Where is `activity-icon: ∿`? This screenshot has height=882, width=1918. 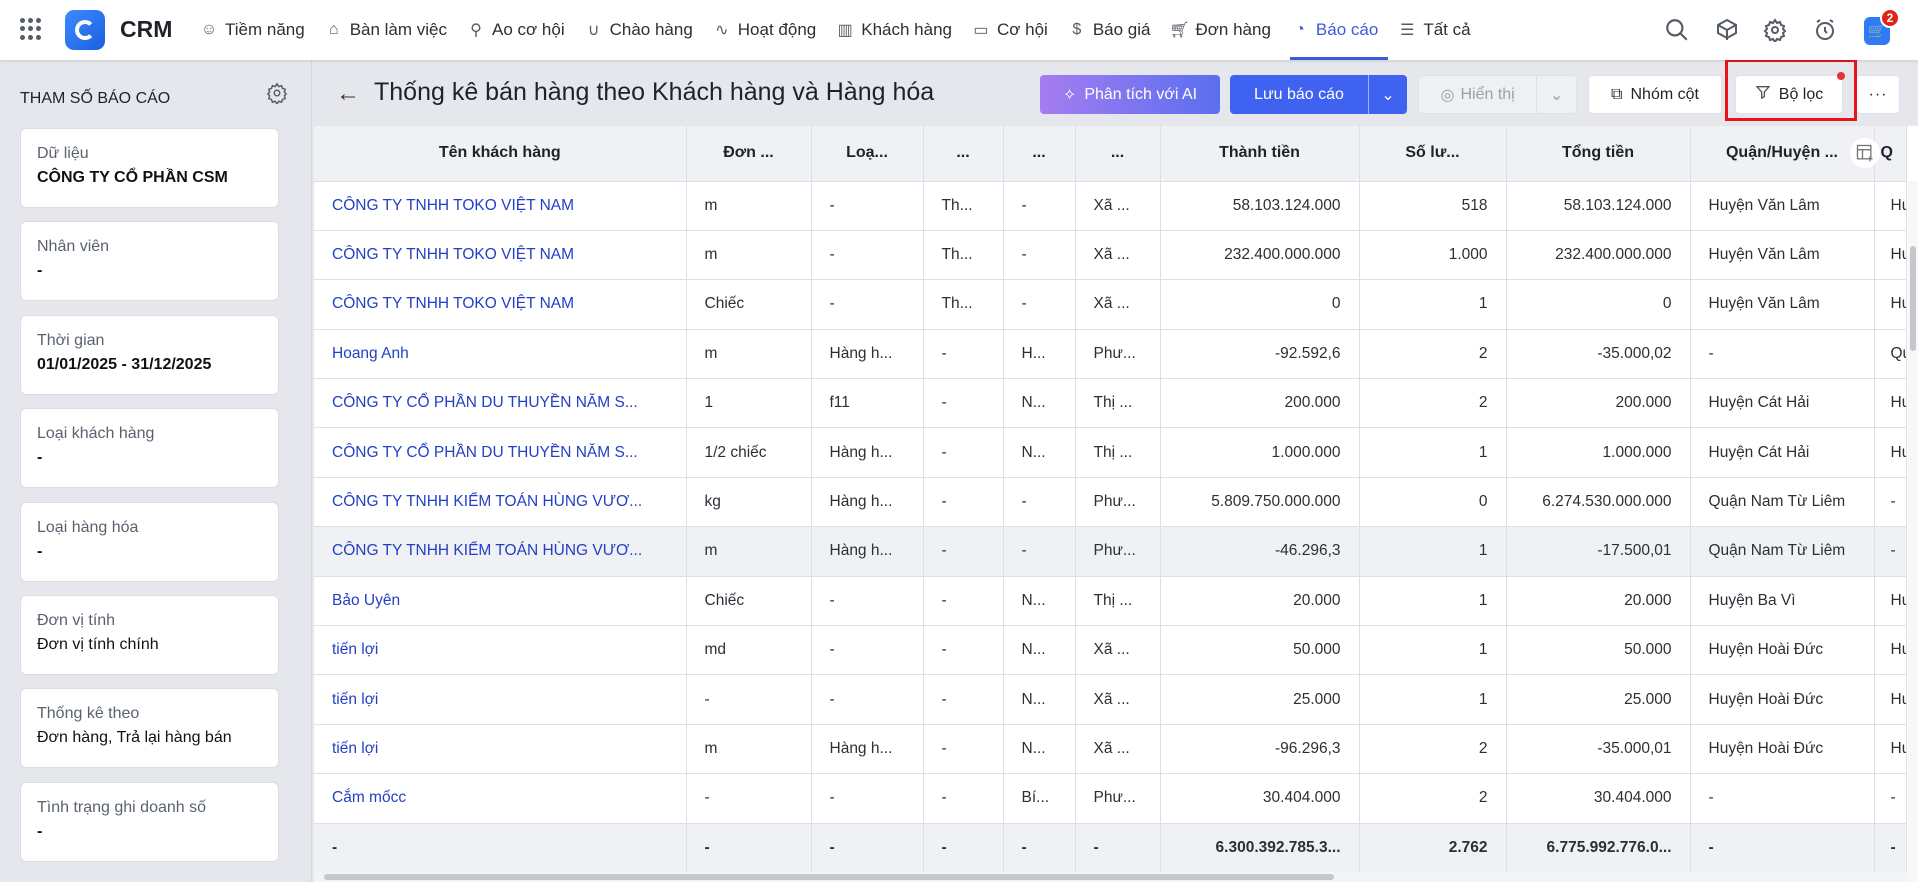
activity-icon: ∿ is located at coordinates (722, 30).